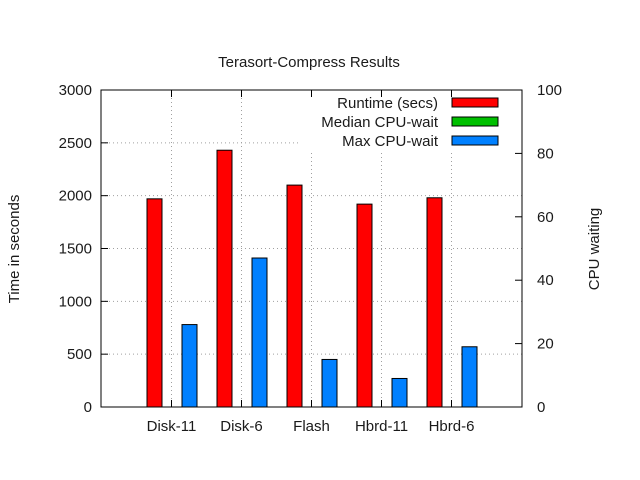 Image resolution: width=640 pixels, height=480 pixels. I want to click on legend-label: Runtime (secs), so click(387, 103).